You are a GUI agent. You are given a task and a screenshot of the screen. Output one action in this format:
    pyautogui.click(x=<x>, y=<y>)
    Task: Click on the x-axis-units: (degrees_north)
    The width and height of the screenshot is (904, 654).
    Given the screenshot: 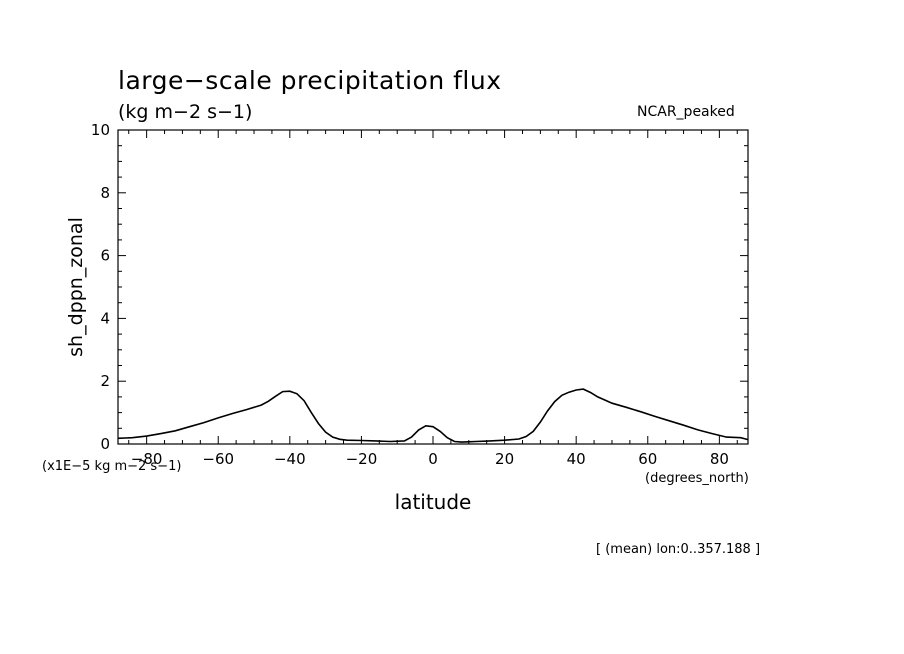 What is the action you would take?
    pyautogui.click(x=697, y=478)
    